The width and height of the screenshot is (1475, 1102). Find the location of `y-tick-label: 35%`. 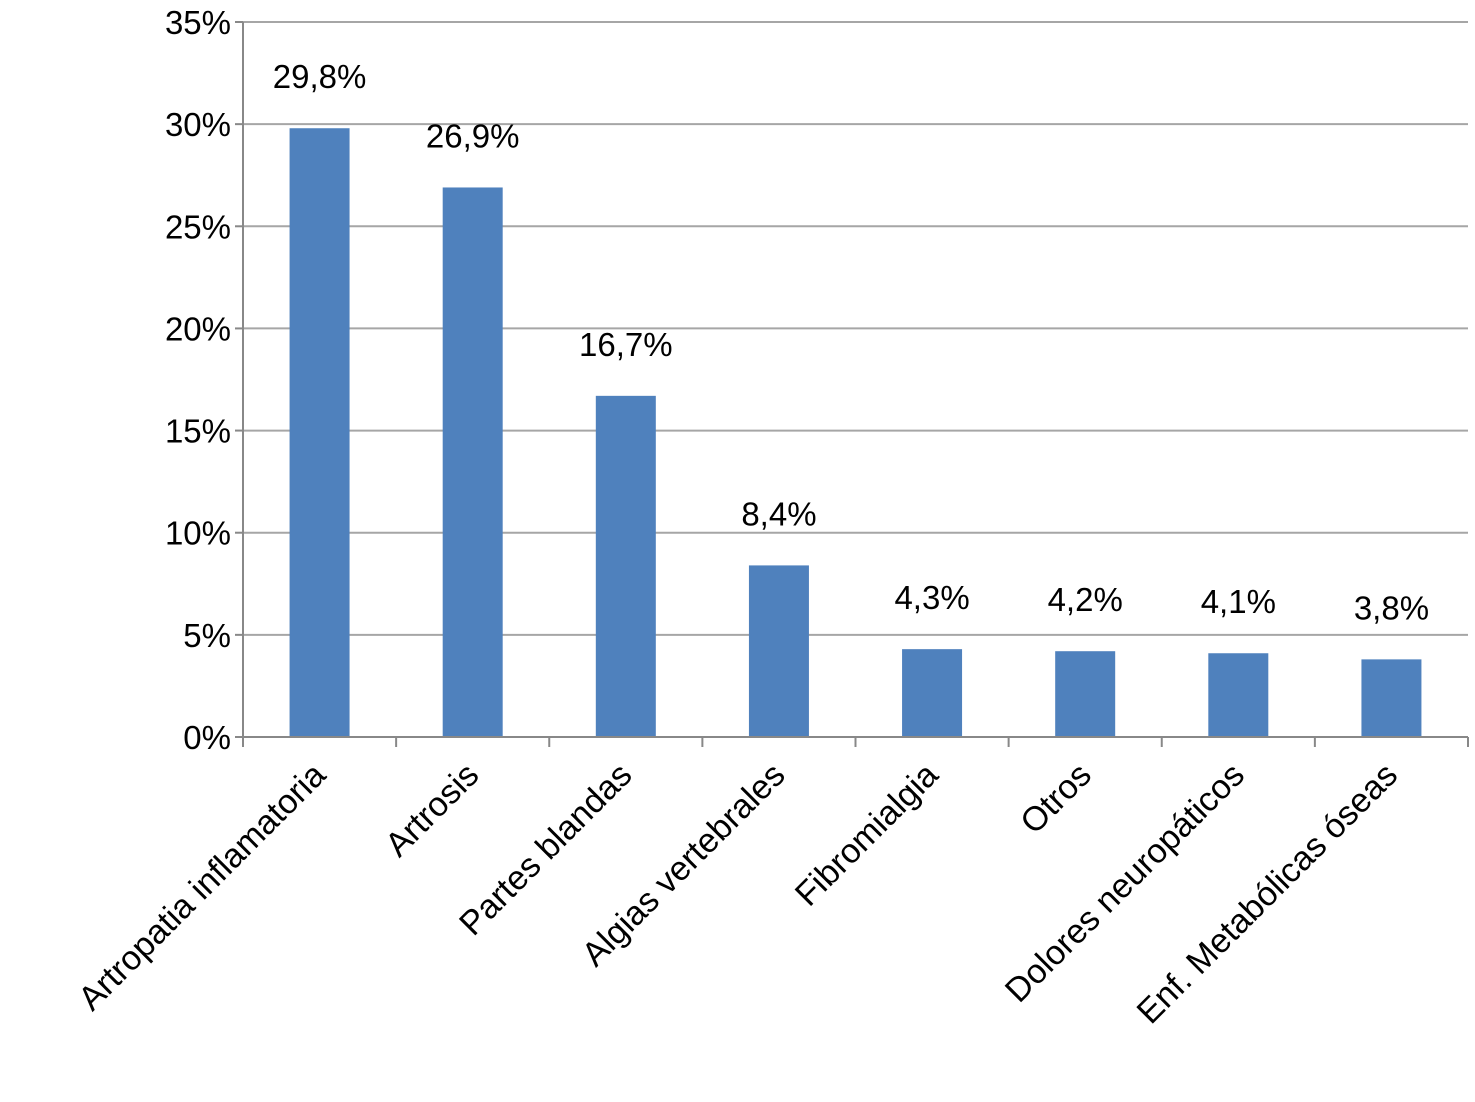

y-tick-label: 35% is located at coordinates (198, 22).